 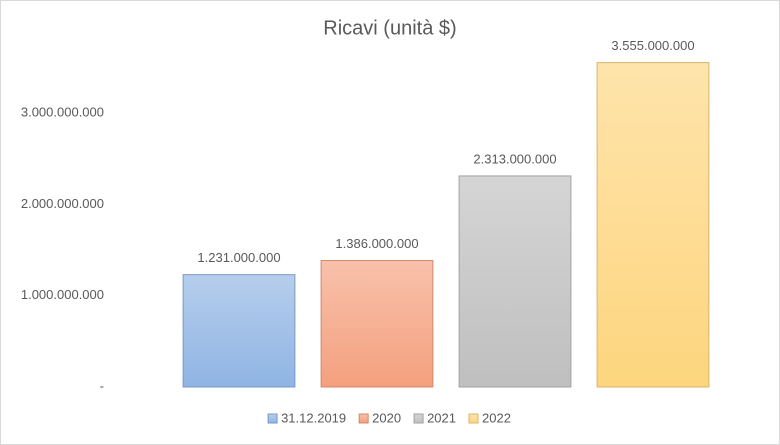 What do you see at coordinates (496, 417) in the screenshot?
I see `legend-label: 2022` at bounding box center [496, 417].